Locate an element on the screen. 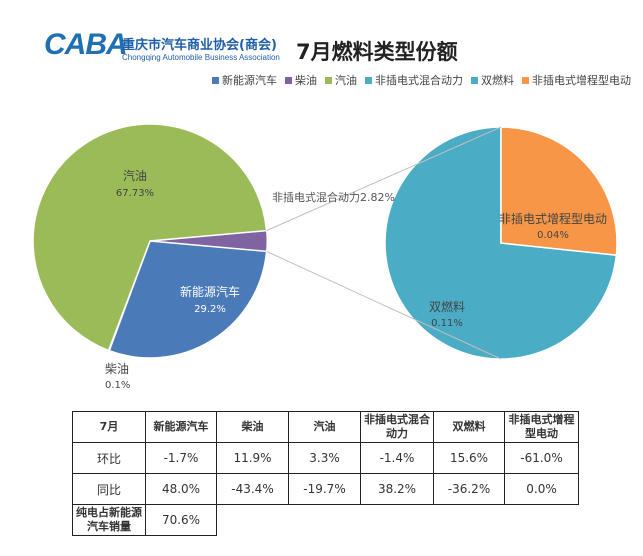 The height and width of the screenshot is (556, 643). table-row: 环比 -1.7% 11.9% 3.3% -1.4% 15.6% -61.0% is located at coordinates (325, 458).